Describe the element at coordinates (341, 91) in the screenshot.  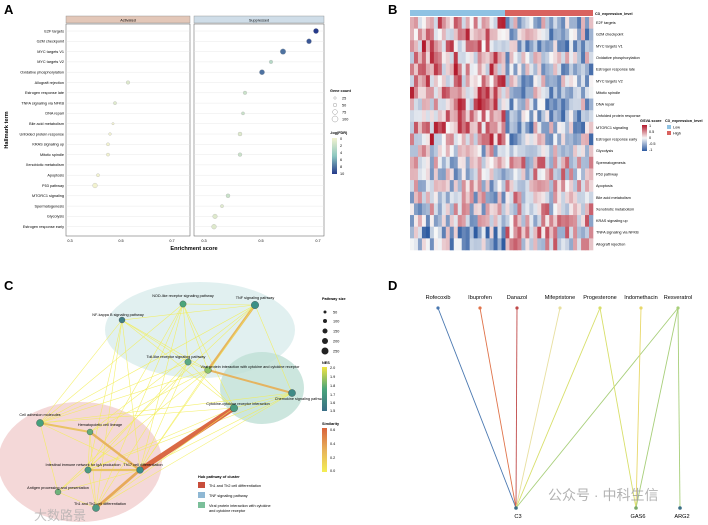
I see `legend-gene-count-title: Gene count` at that location.